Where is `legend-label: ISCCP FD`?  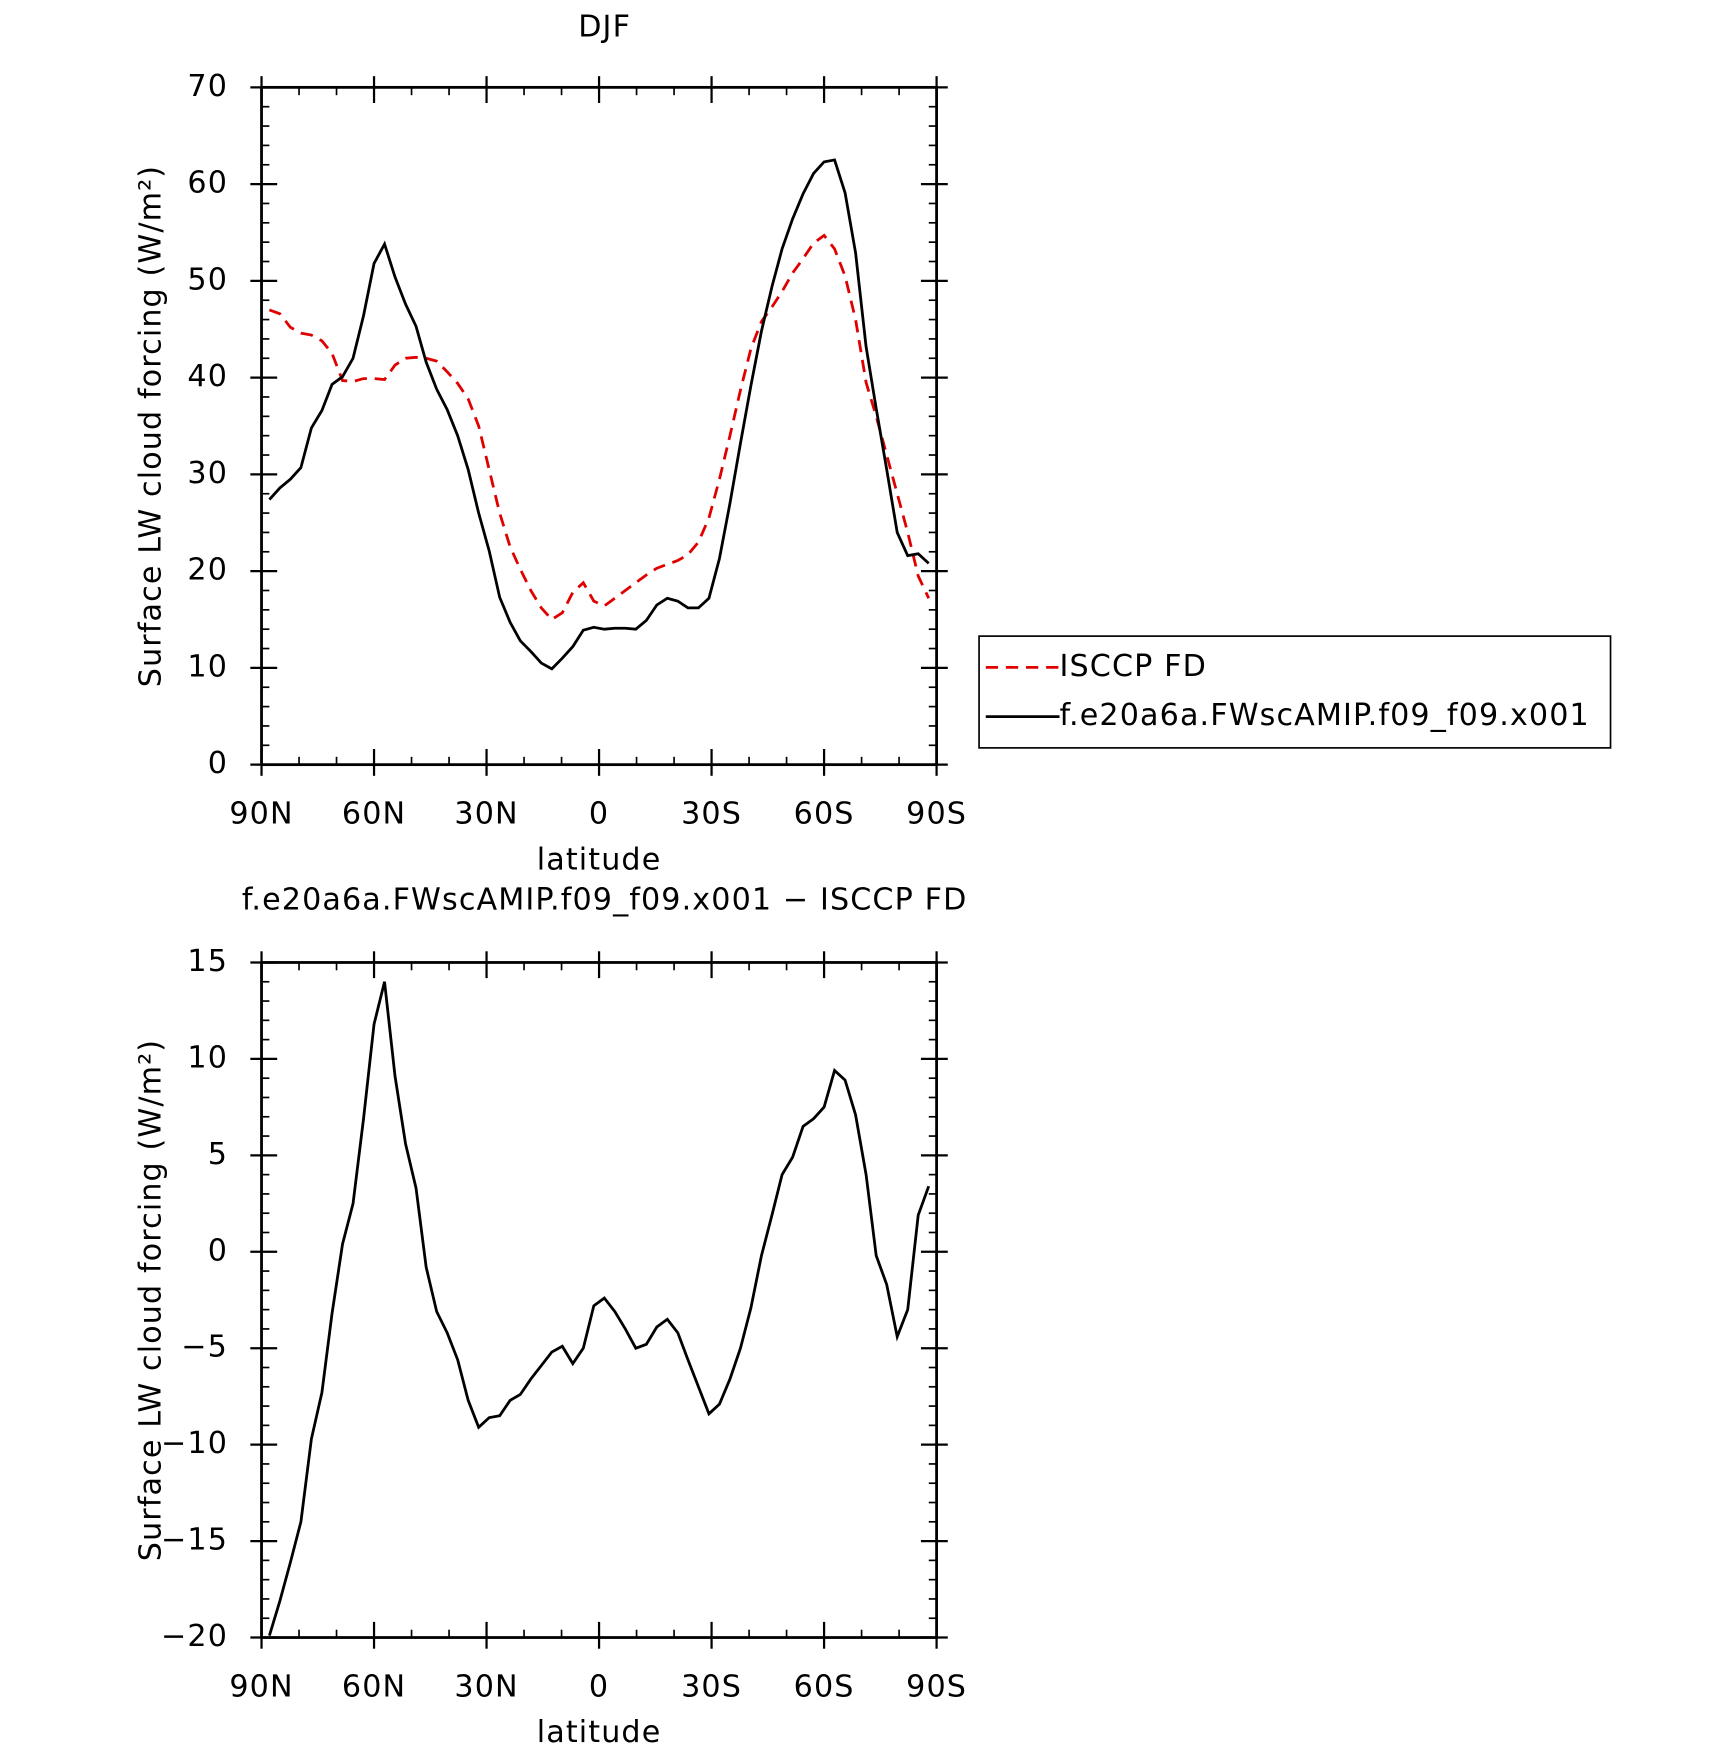
legend-label: ISCCP FD is located at coordinates (1133, 666).